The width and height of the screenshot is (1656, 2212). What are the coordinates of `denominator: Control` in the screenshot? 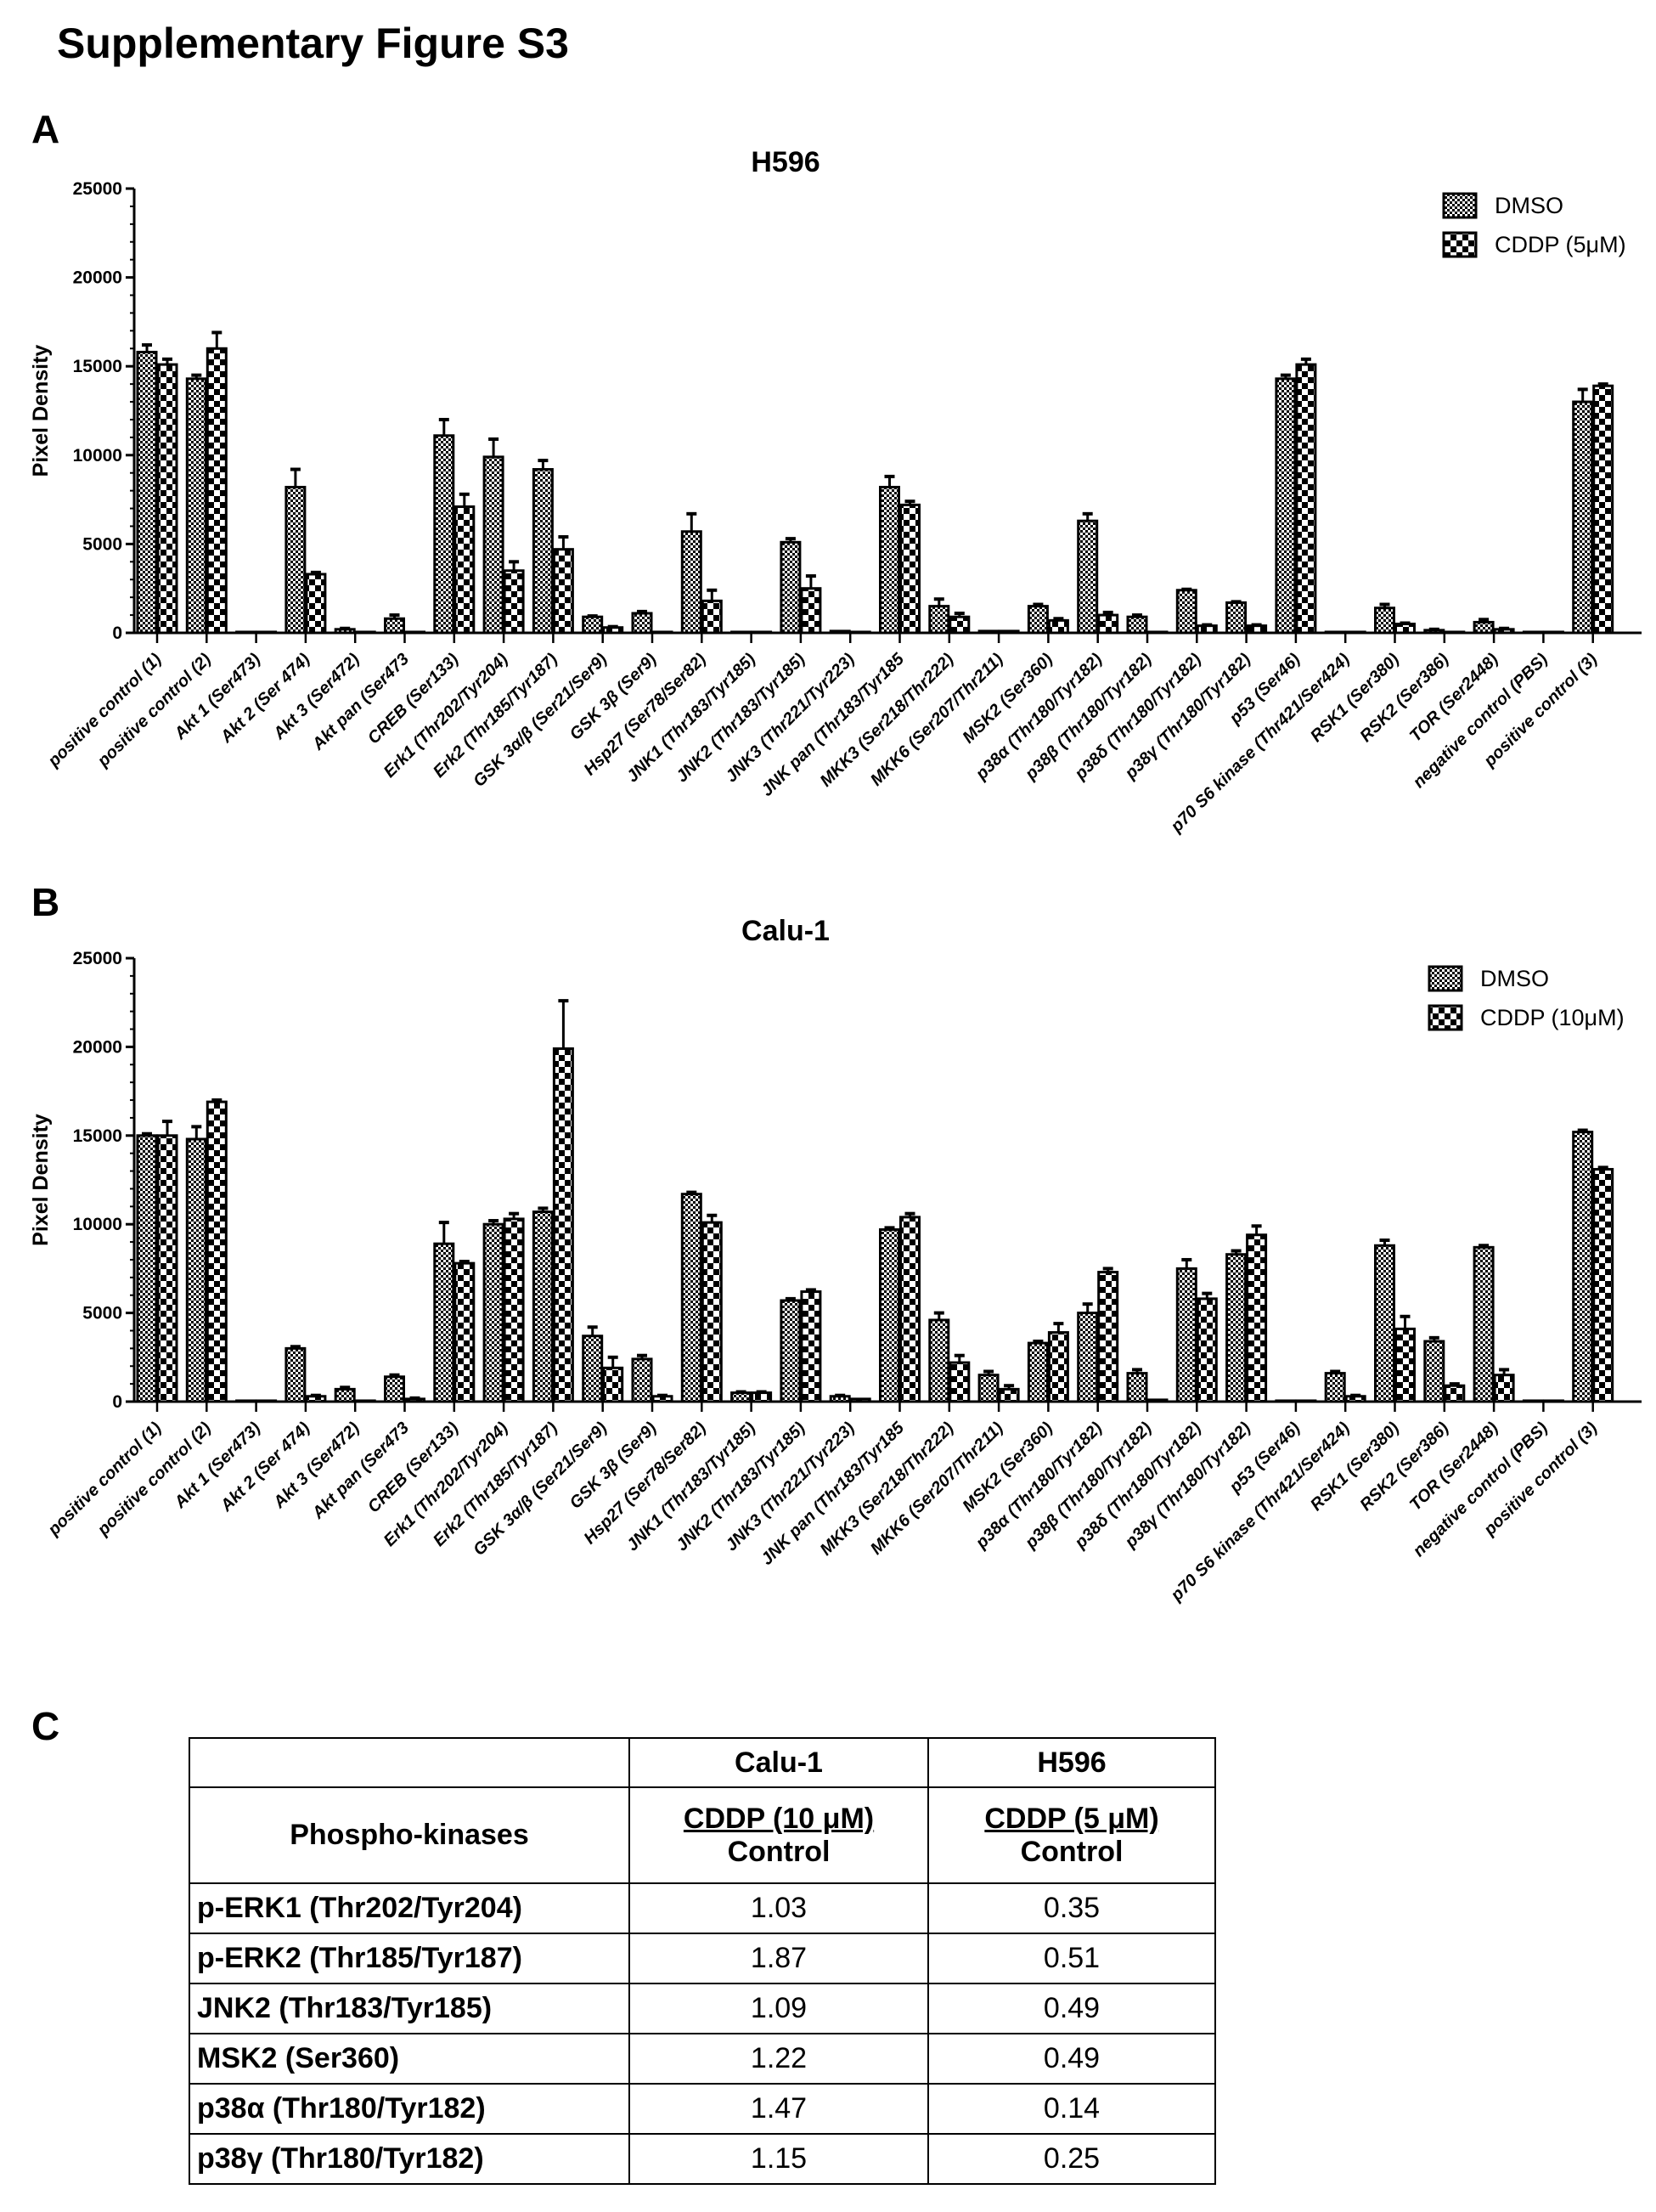 It's located at (779, 1852).